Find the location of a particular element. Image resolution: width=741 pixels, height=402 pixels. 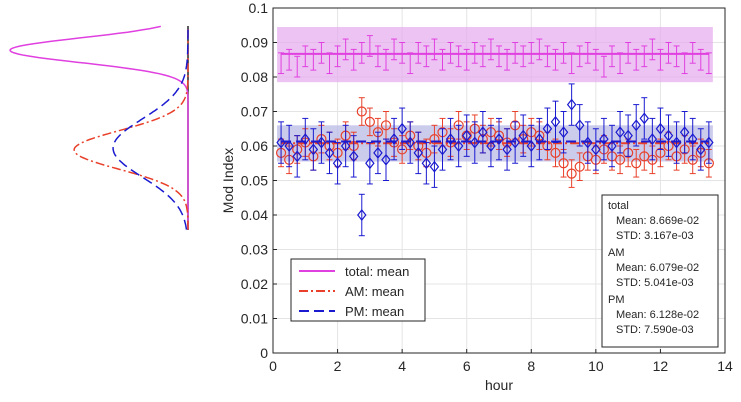

y-tick-label: 0.02 is located at coordinates (254, 284).